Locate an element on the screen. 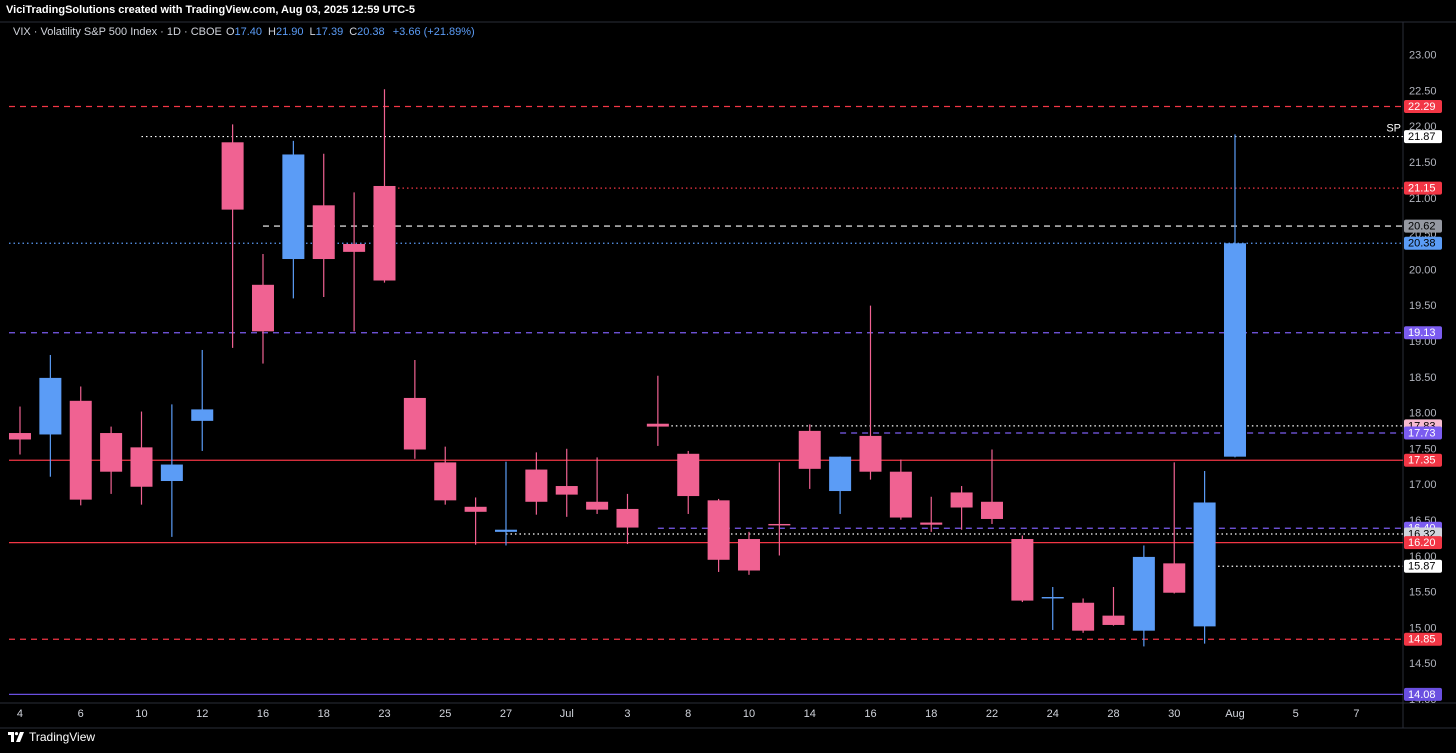  x-tick-label: 24 is located at coordinates (1053, 714).